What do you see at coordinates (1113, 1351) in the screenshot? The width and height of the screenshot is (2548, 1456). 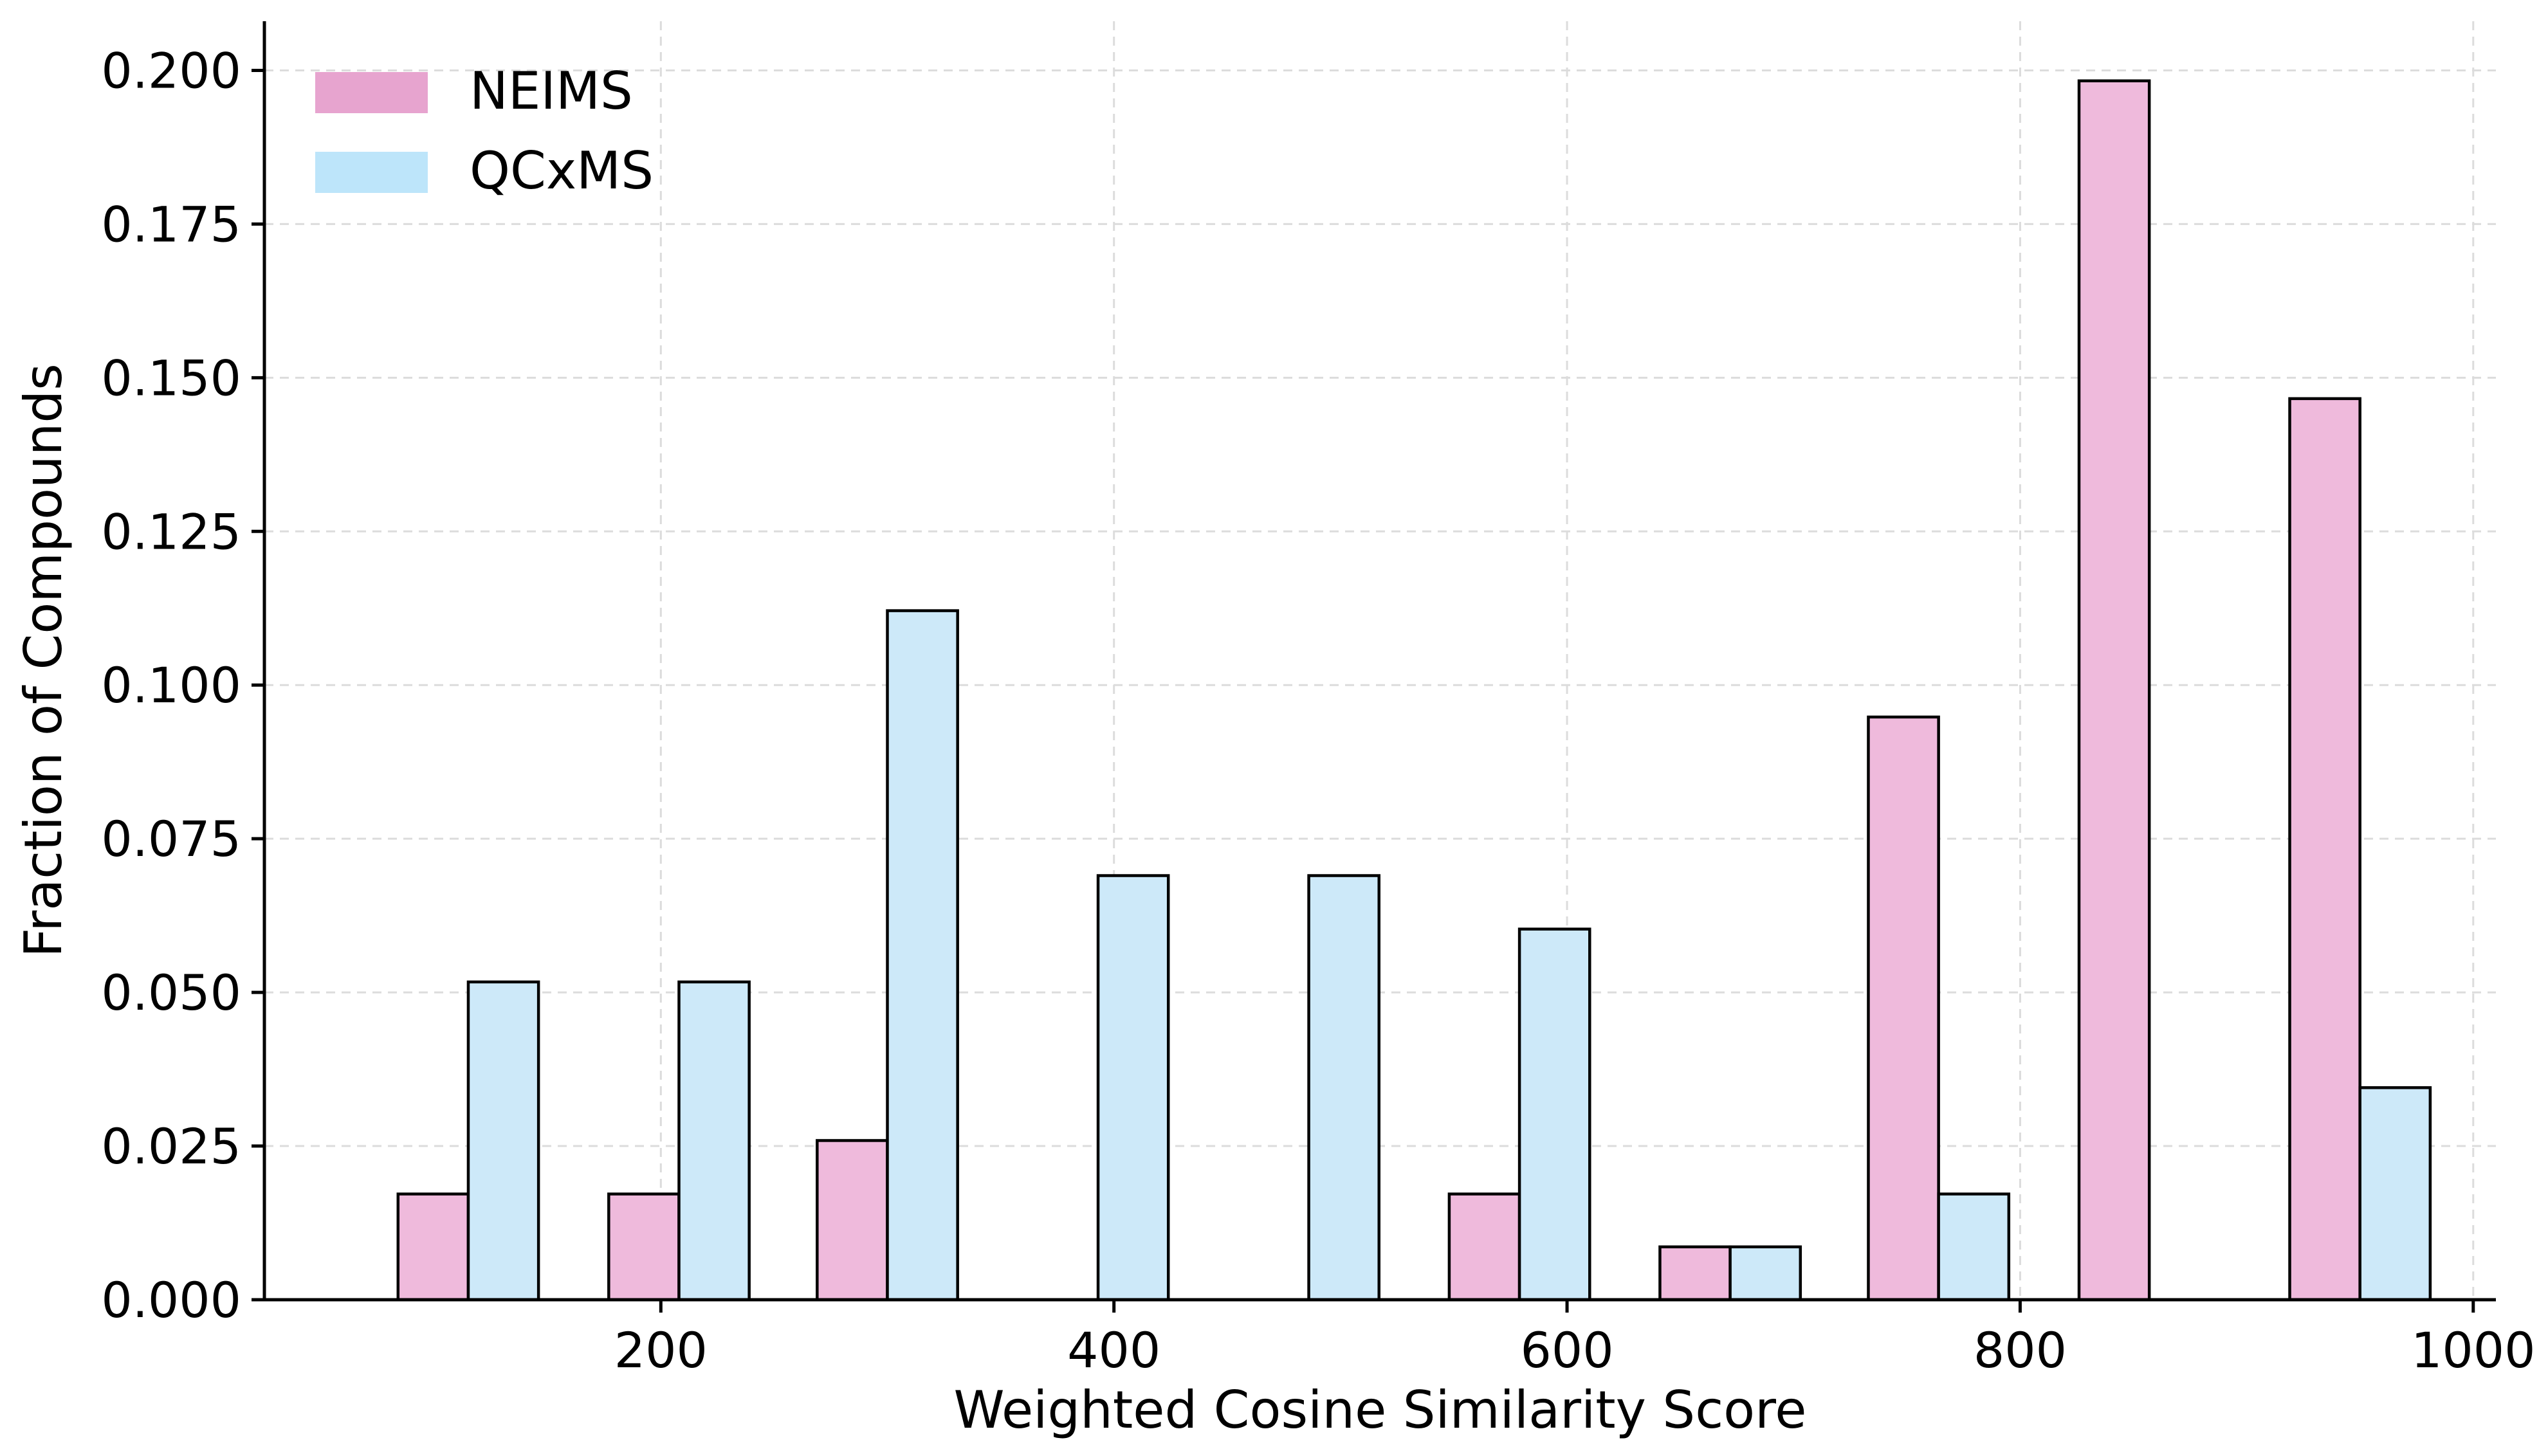 I see `x-tick-label: 400` at bounding box center [1113, 1351].